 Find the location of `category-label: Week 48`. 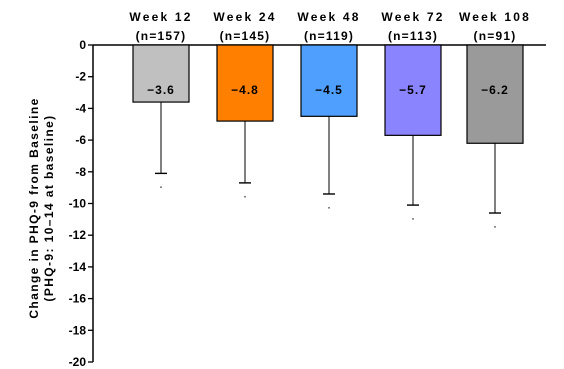

category-label: Week 48 is located at coordinates (328, 17).